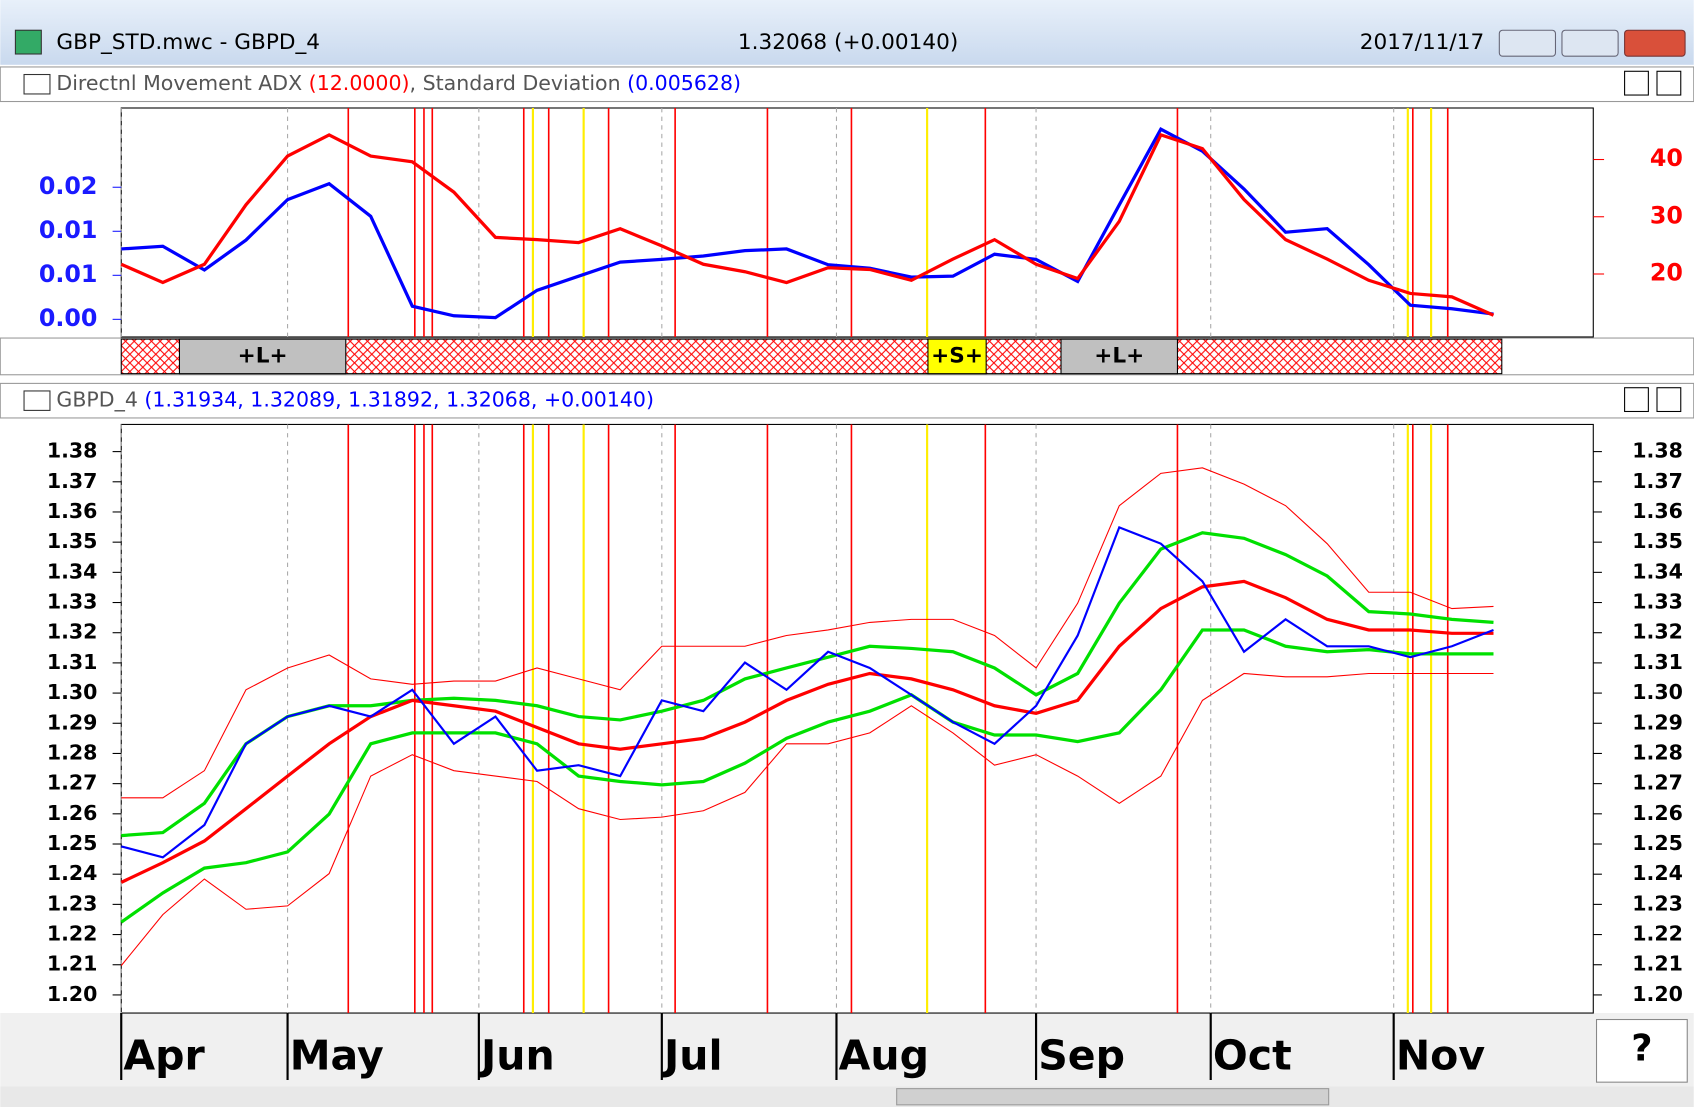  Describe the element at coordinates (182, 83) in the screenshot. I see `title-part: Directnl Movement ADX` at that location.